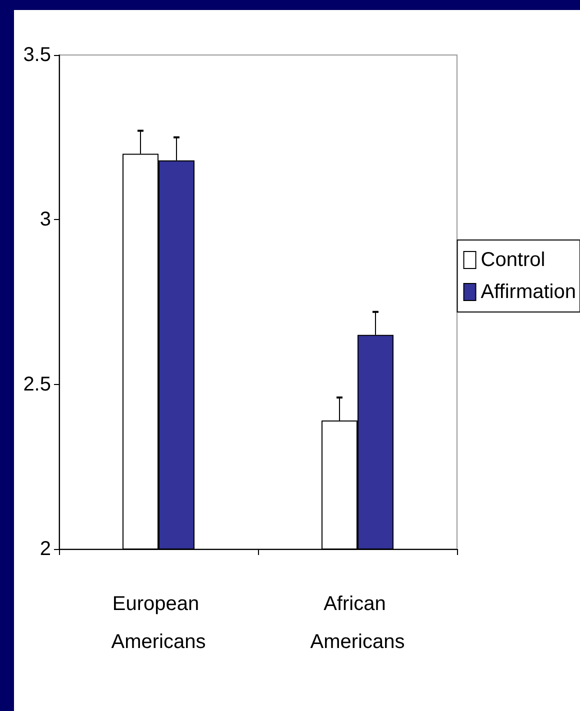 Image resolution: width=580 pixels, height=711 pixels. Describe the element at coordinates (45, 549) in the screenshot. I see `y-tick-label: 2` at that location.